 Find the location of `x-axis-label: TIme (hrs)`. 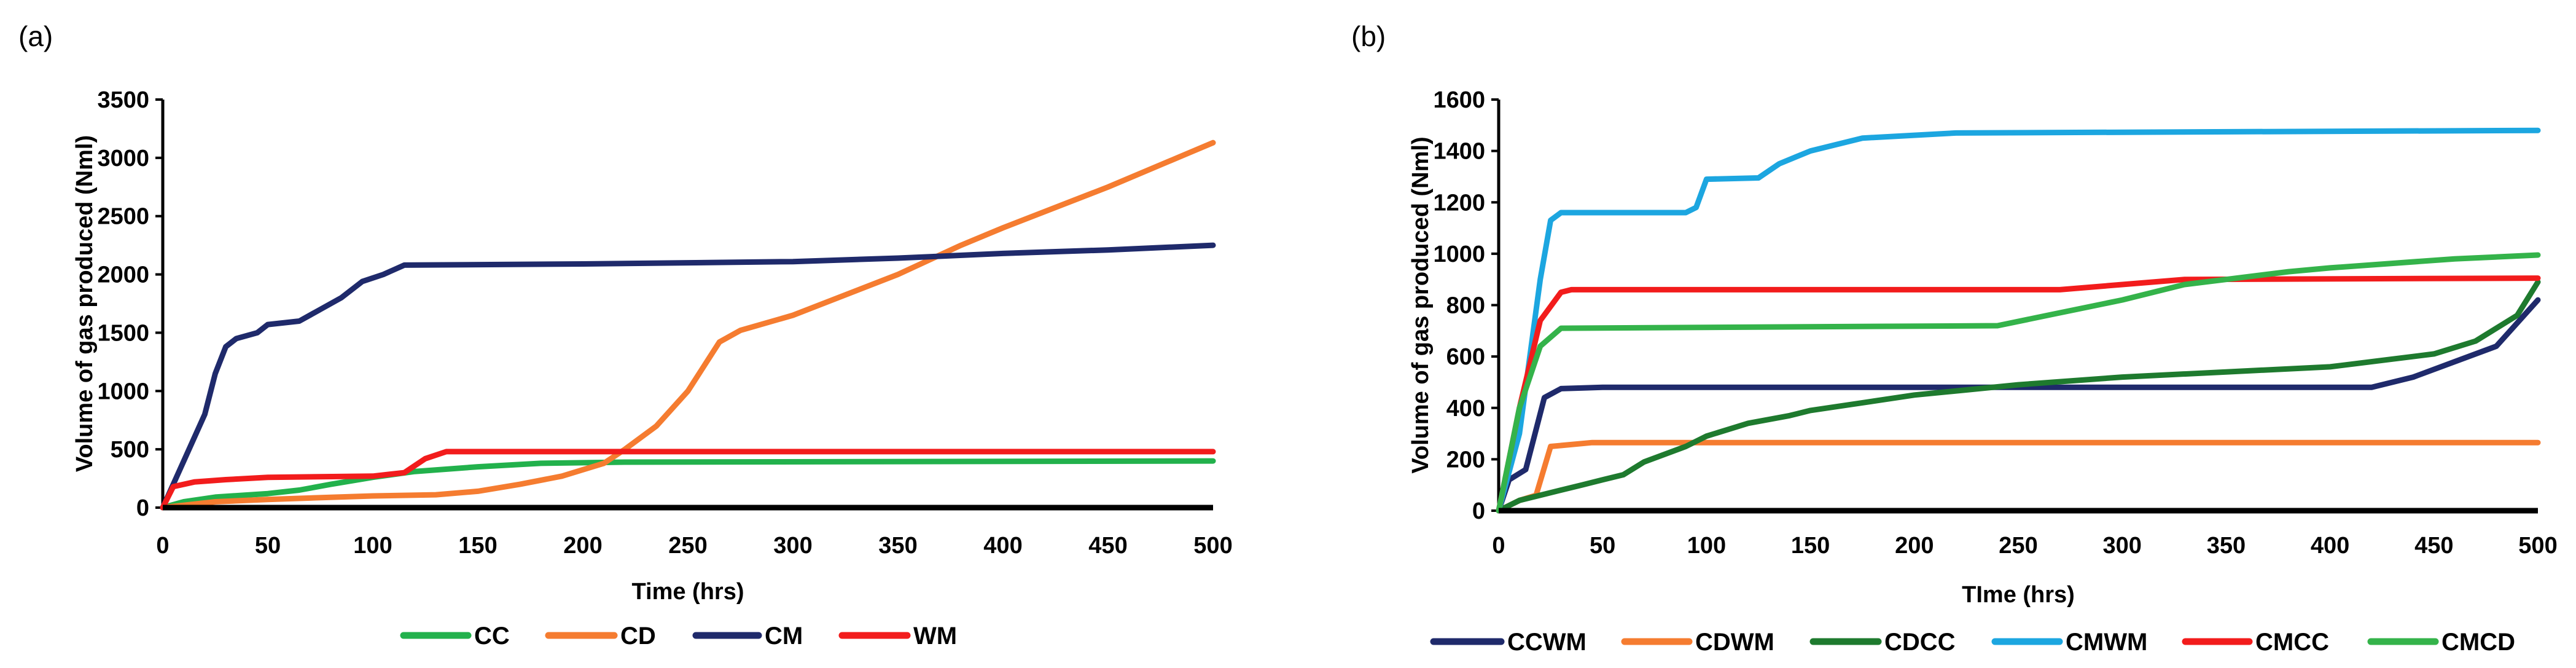

x-axis-label: TIme (hrs) is located at coordinates (2018, 595).